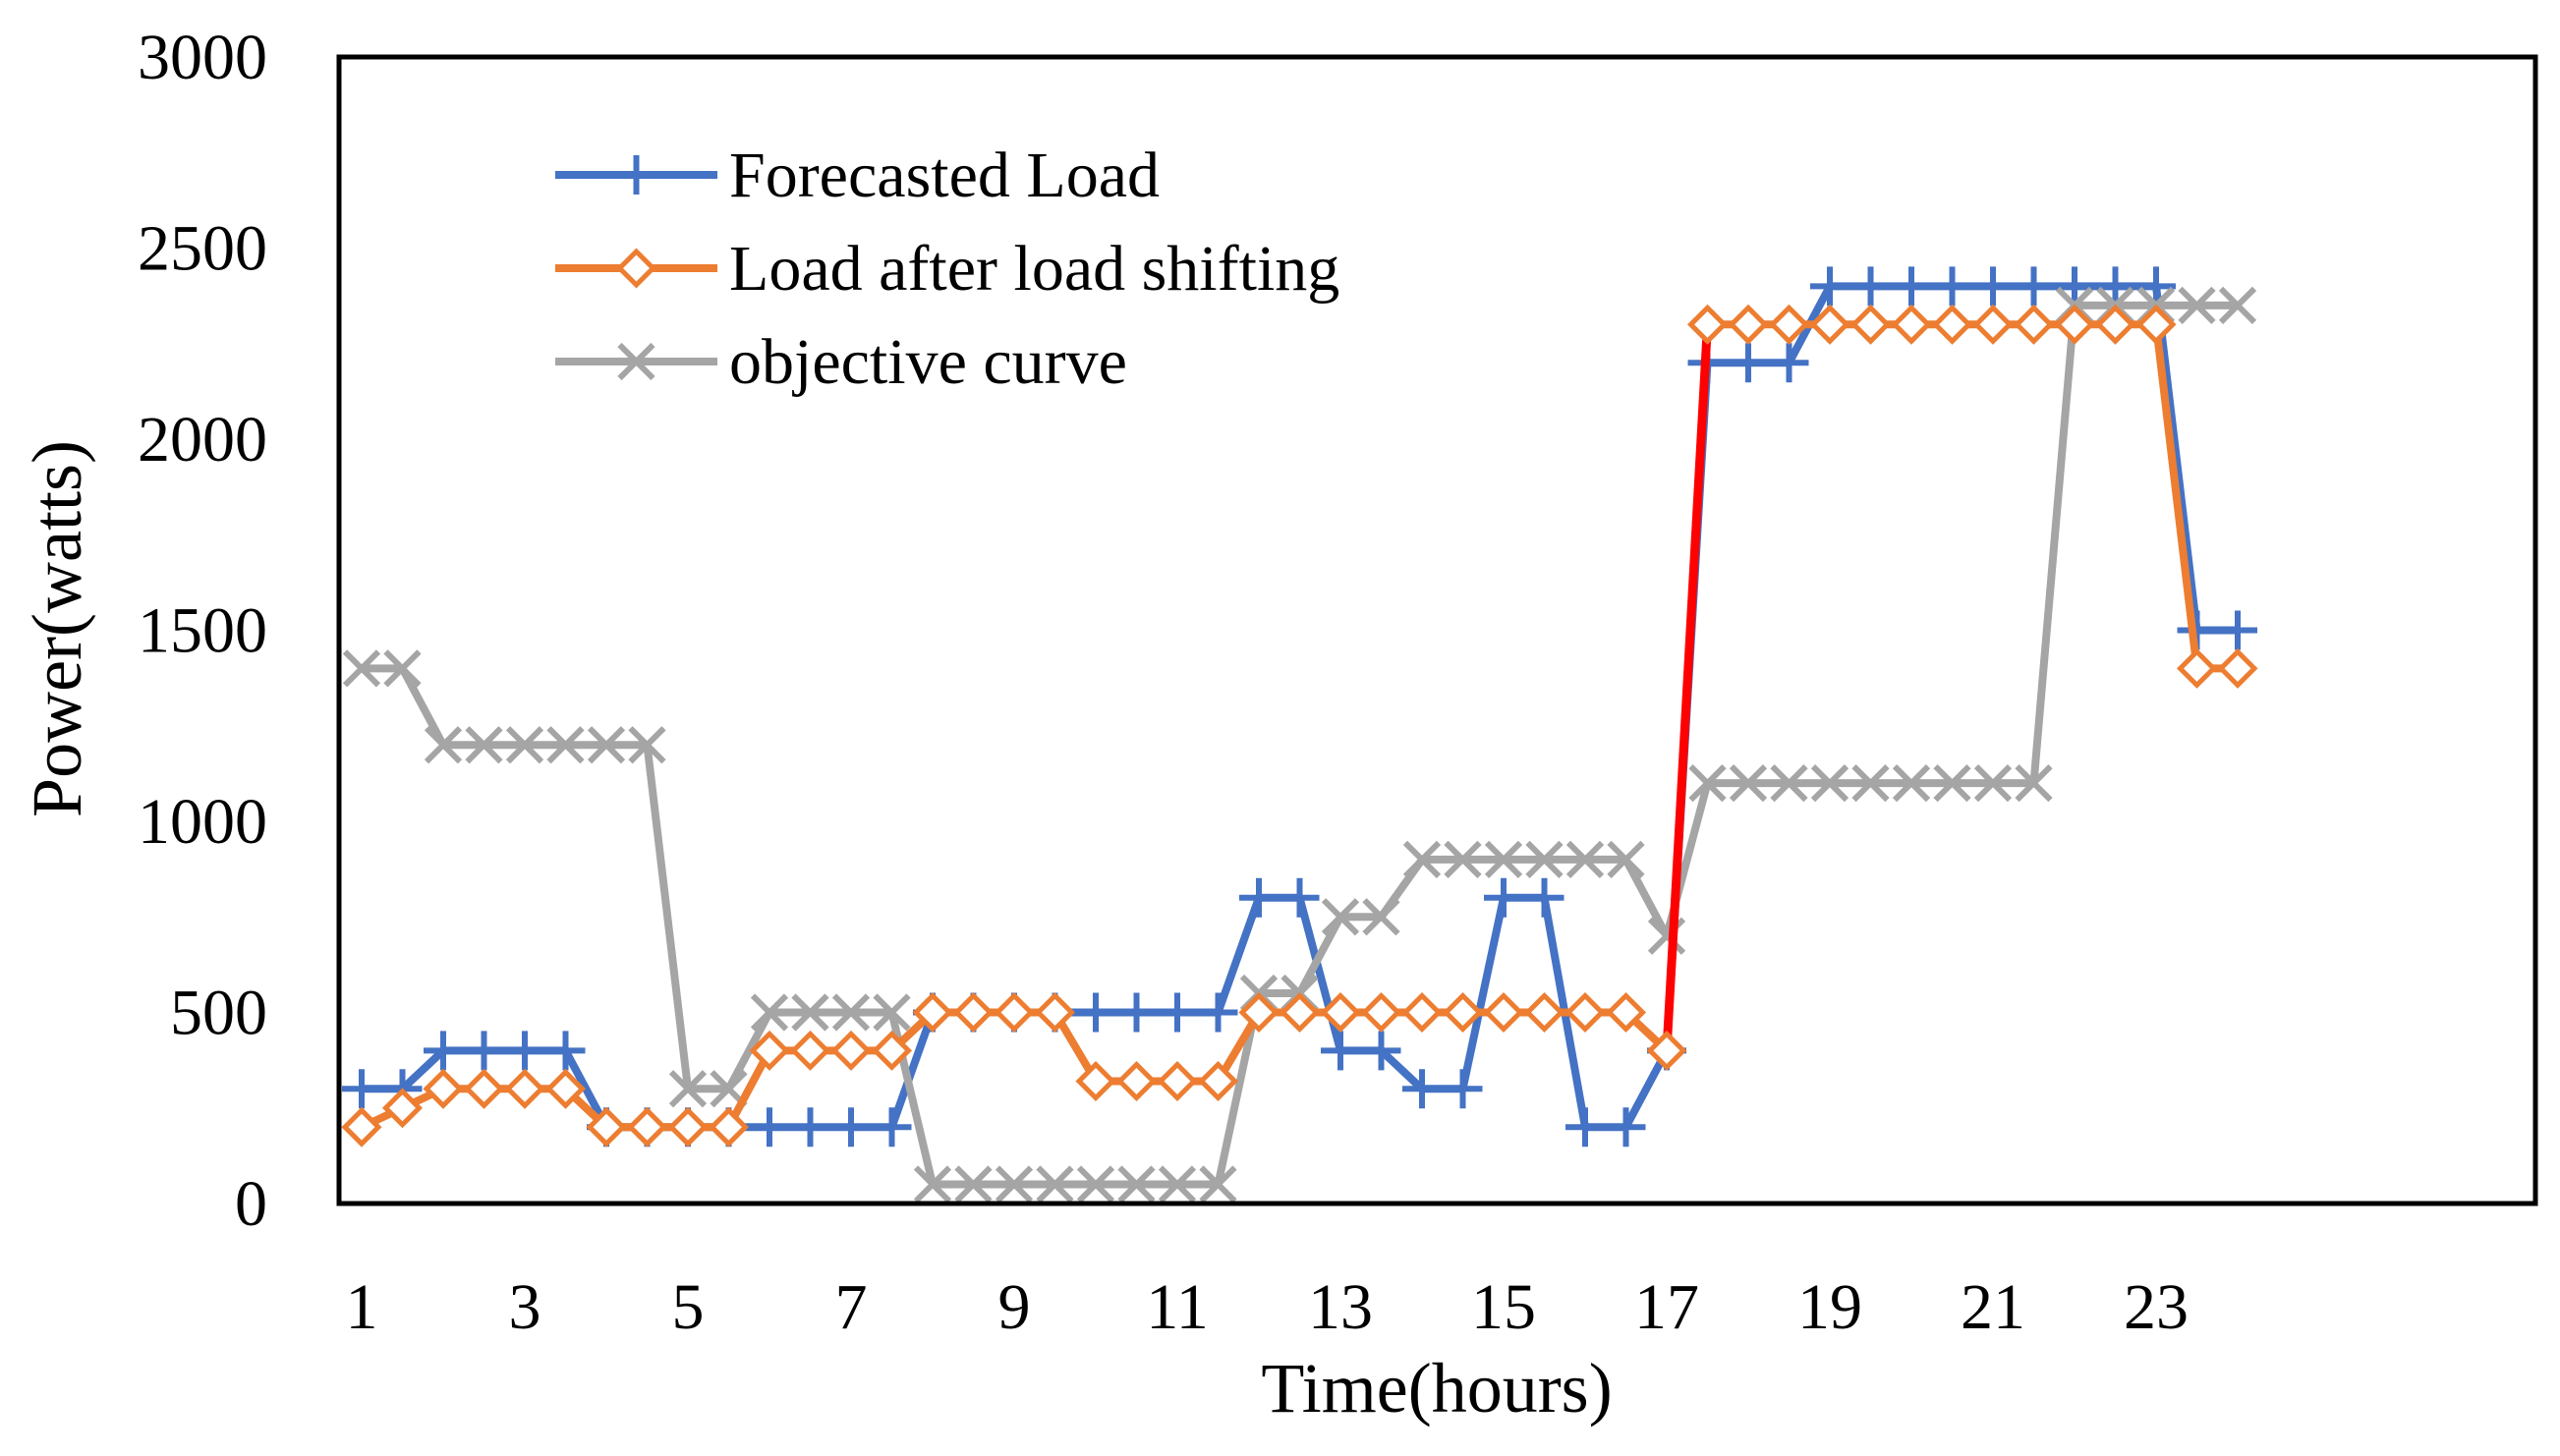  What do you see at coordinates (1436, 1388) in the screenshot?
I see `x-axis-title: Time(hours)` at bounding box center [1436, 1388].